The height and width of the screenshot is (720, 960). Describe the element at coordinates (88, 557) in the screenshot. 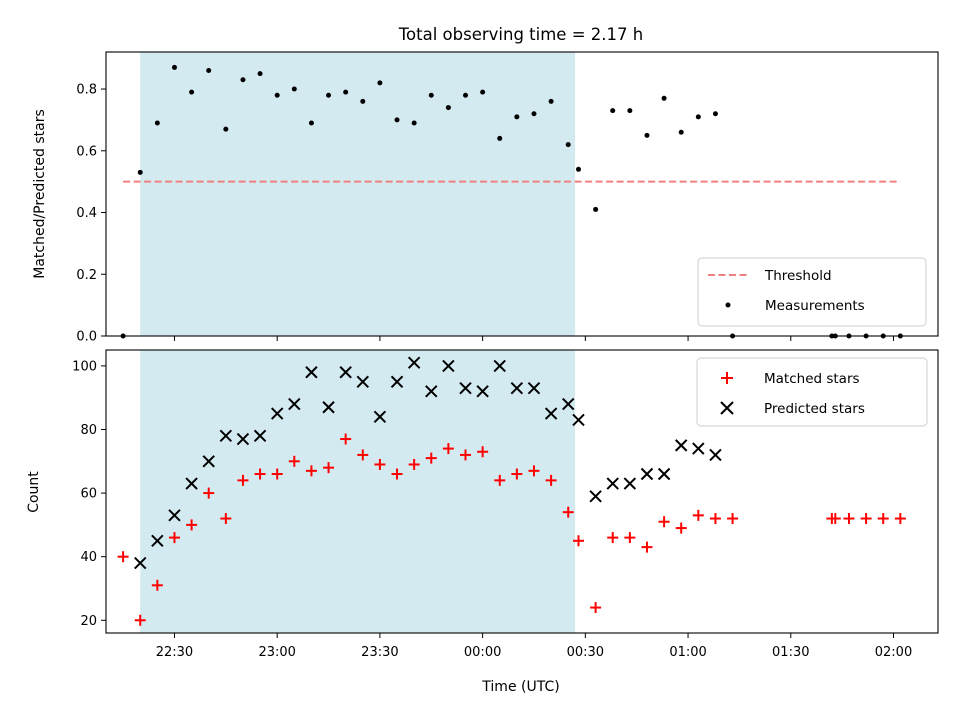

I see `y-tick-label: 40` at that location.